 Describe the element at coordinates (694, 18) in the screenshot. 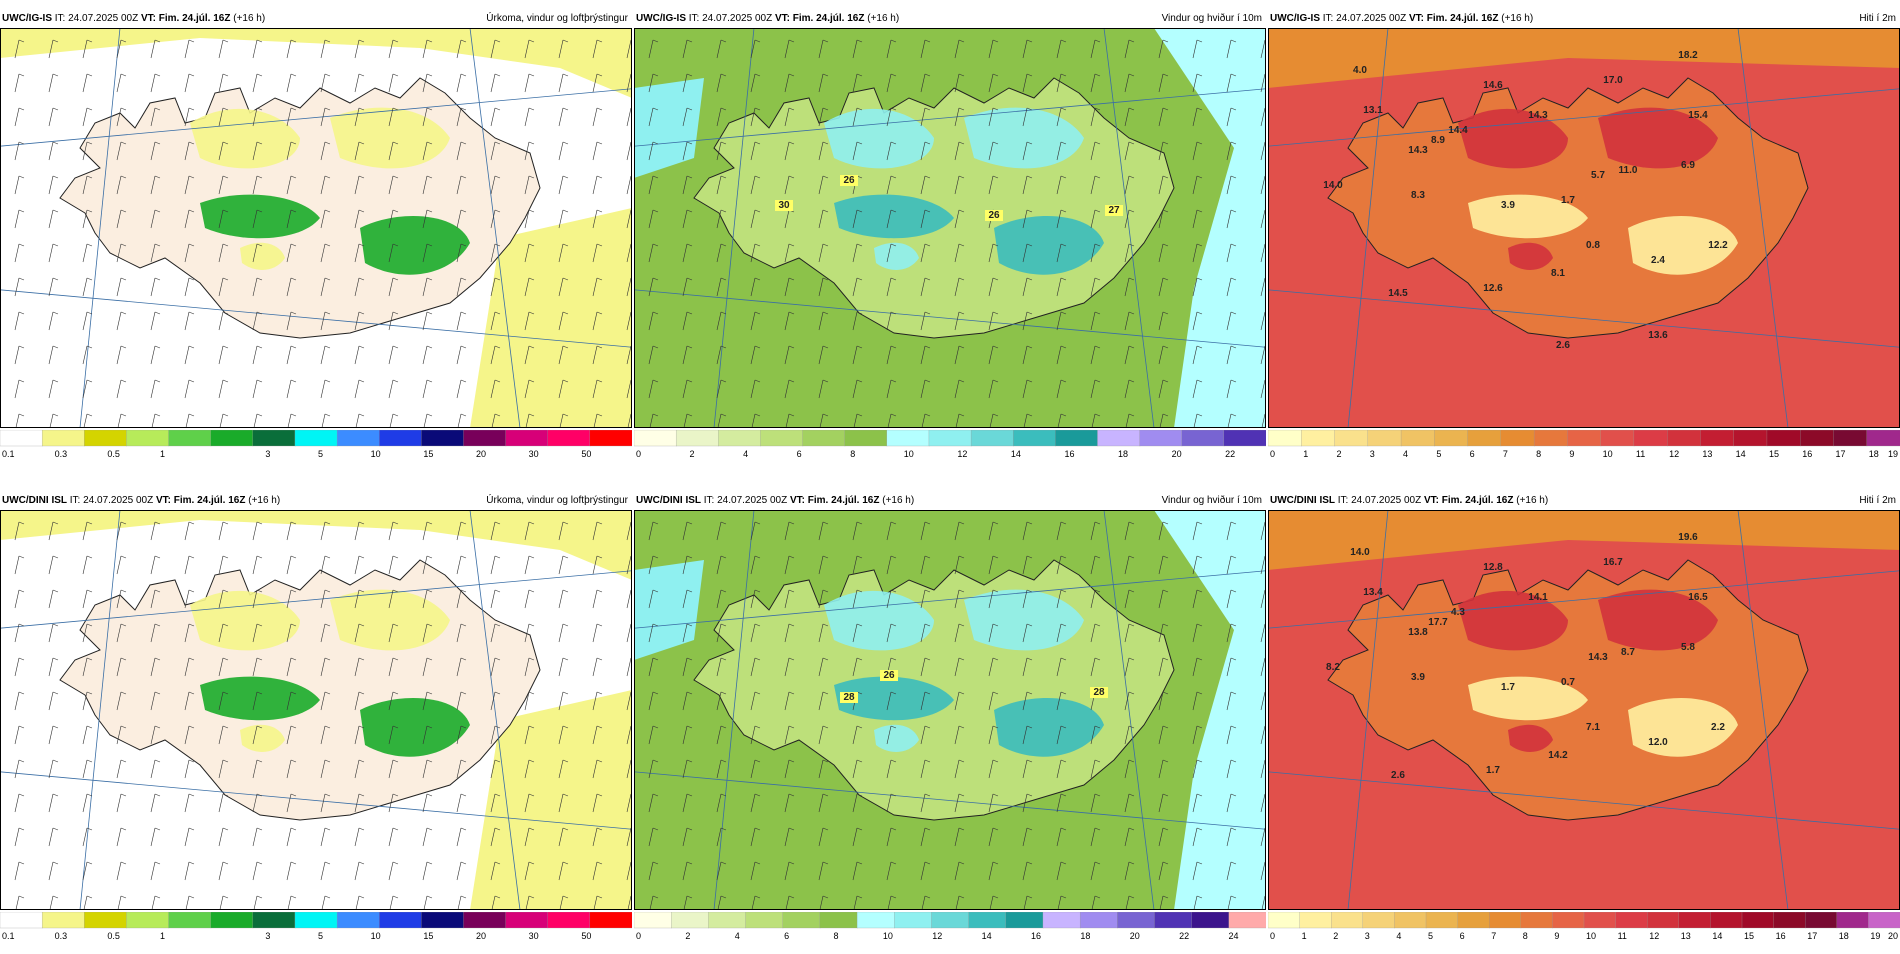

I see `header-it-label: IT:` at that location.